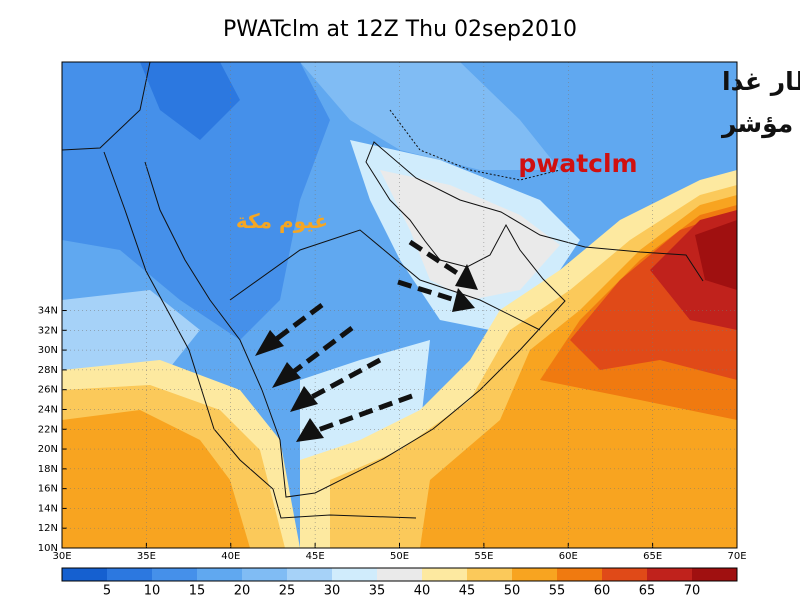  I want to click on colorbar-label: 15, so click(197, 591).